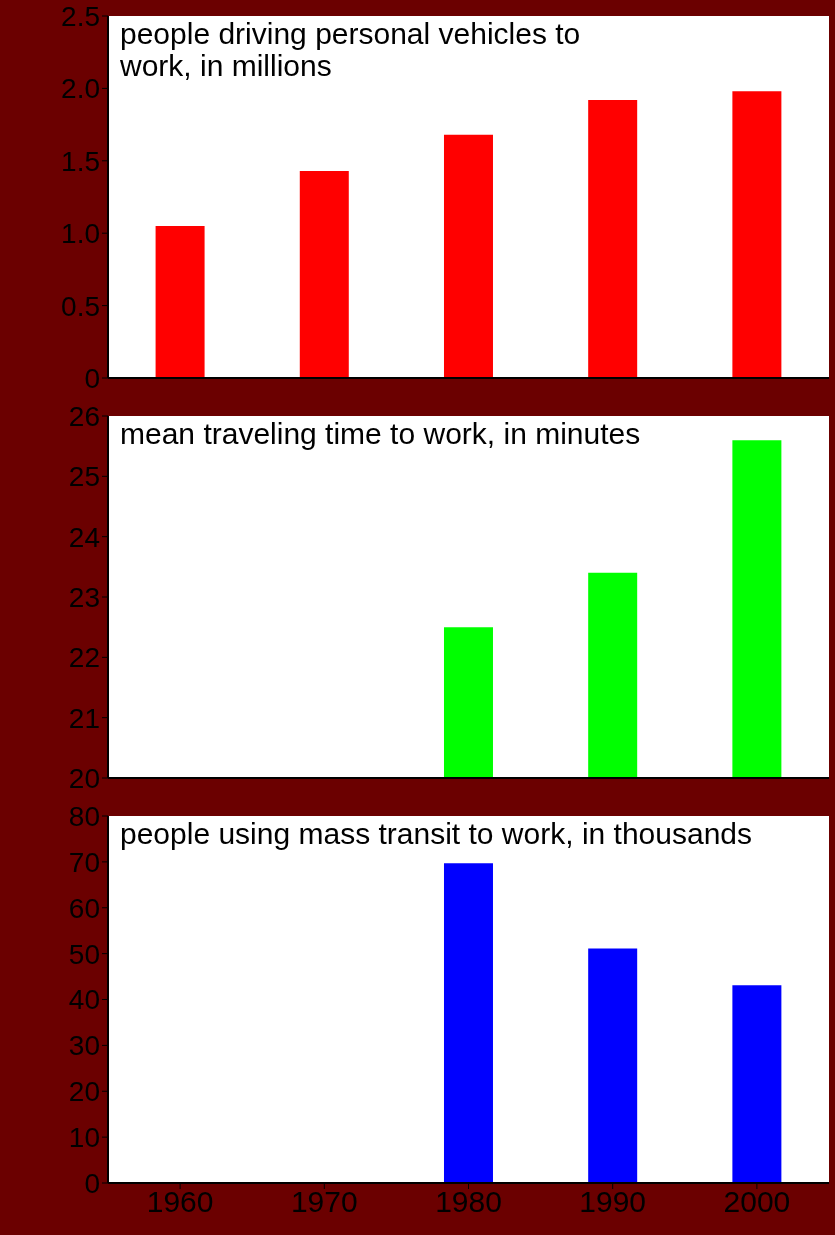 The height and width of the screenshot is (1235, 835). What do you see at coordinates (757, 1202) in the screenshot?
I see `x-tick-label: 2000` at bounding box center [757, 1202].